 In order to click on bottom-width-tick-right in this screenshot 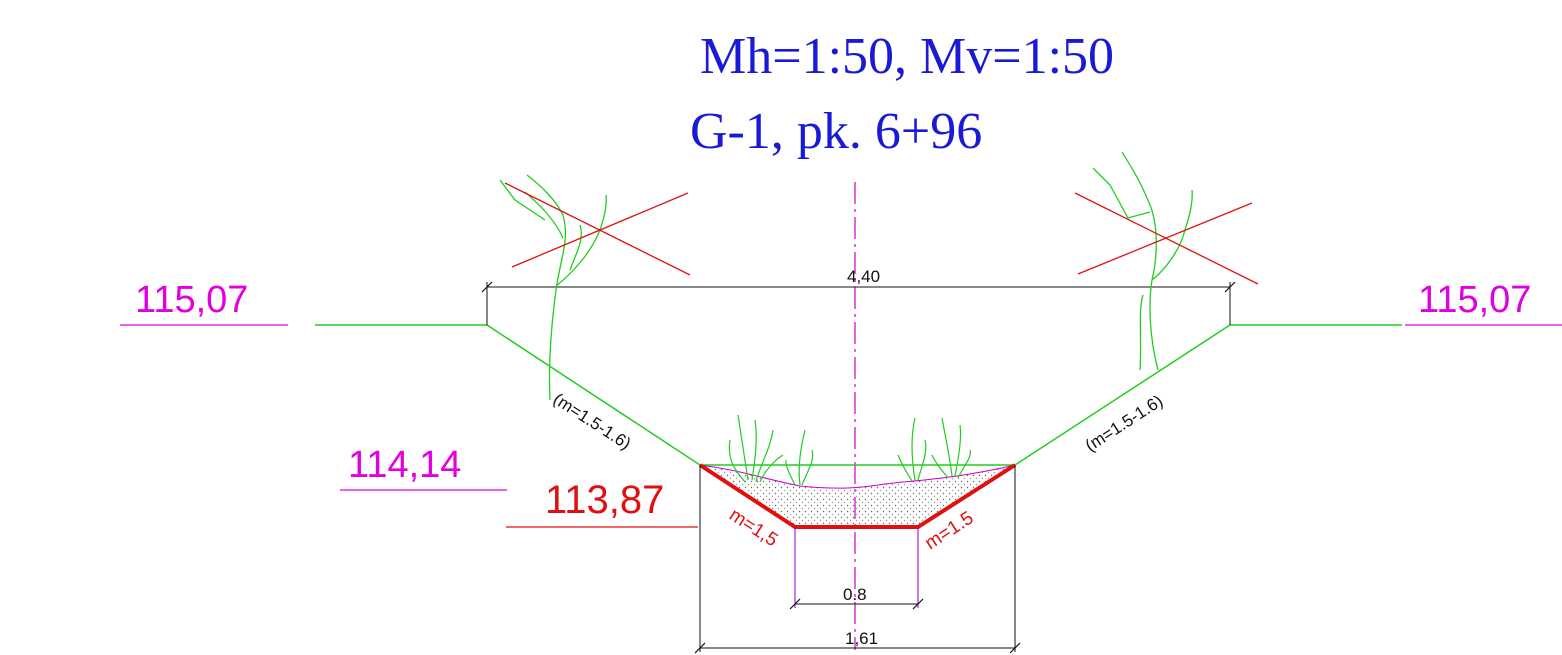, I will do `click(918, 604)`.